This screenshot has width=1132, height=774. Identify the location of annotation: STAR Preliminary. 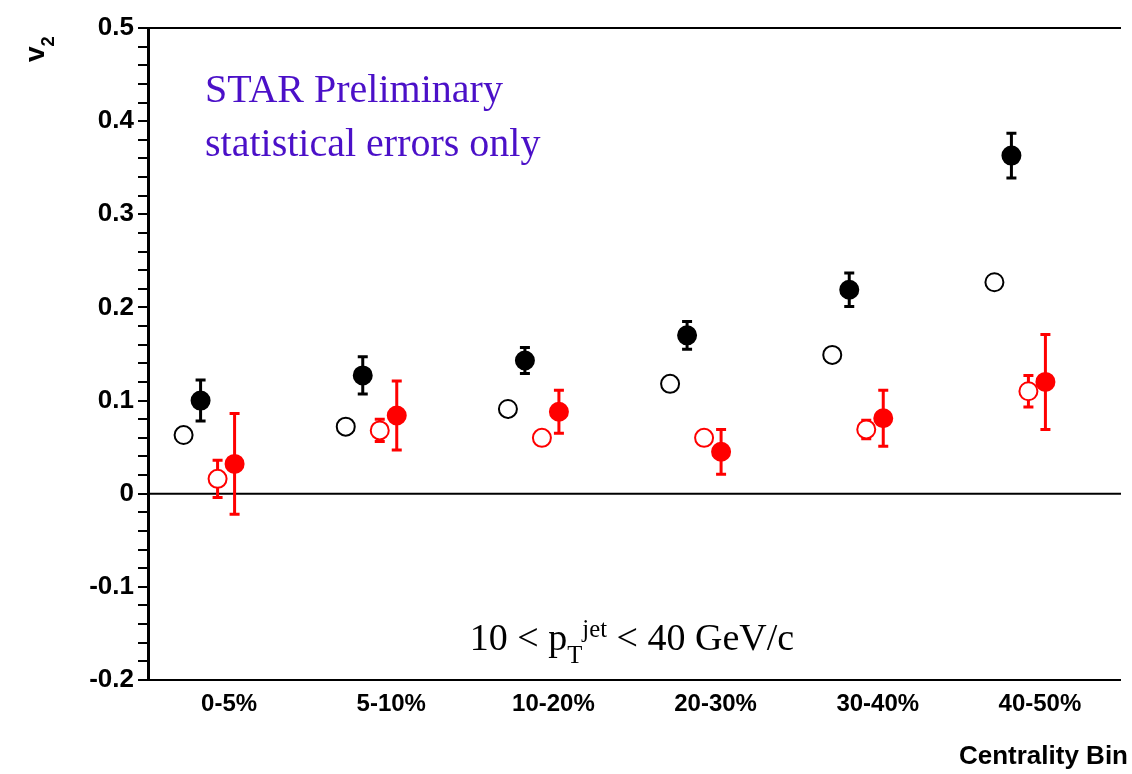
(354, 88).